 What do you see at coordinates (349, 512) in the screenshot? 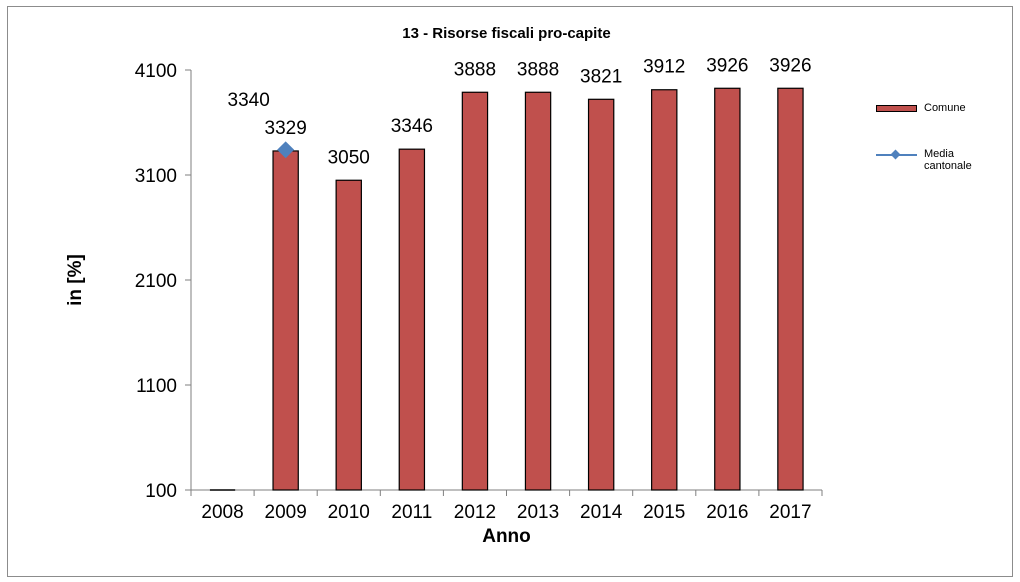
I see `x-tick-label: 2010` at bounding box center [349, 512].